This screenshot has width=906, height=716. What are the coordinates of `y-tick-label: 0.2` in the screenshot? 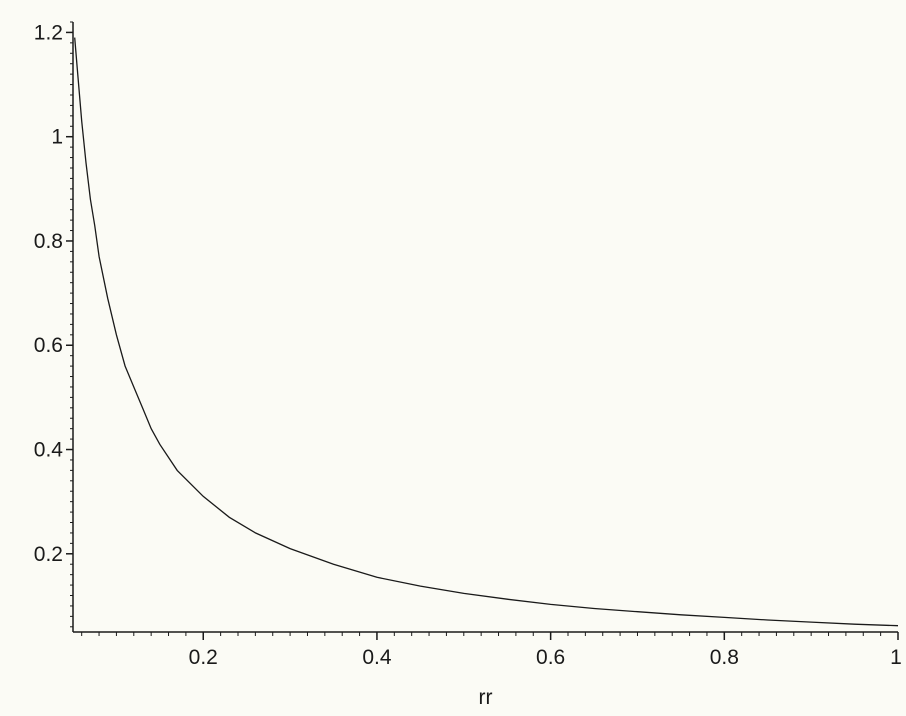 It's located at (48, 554).